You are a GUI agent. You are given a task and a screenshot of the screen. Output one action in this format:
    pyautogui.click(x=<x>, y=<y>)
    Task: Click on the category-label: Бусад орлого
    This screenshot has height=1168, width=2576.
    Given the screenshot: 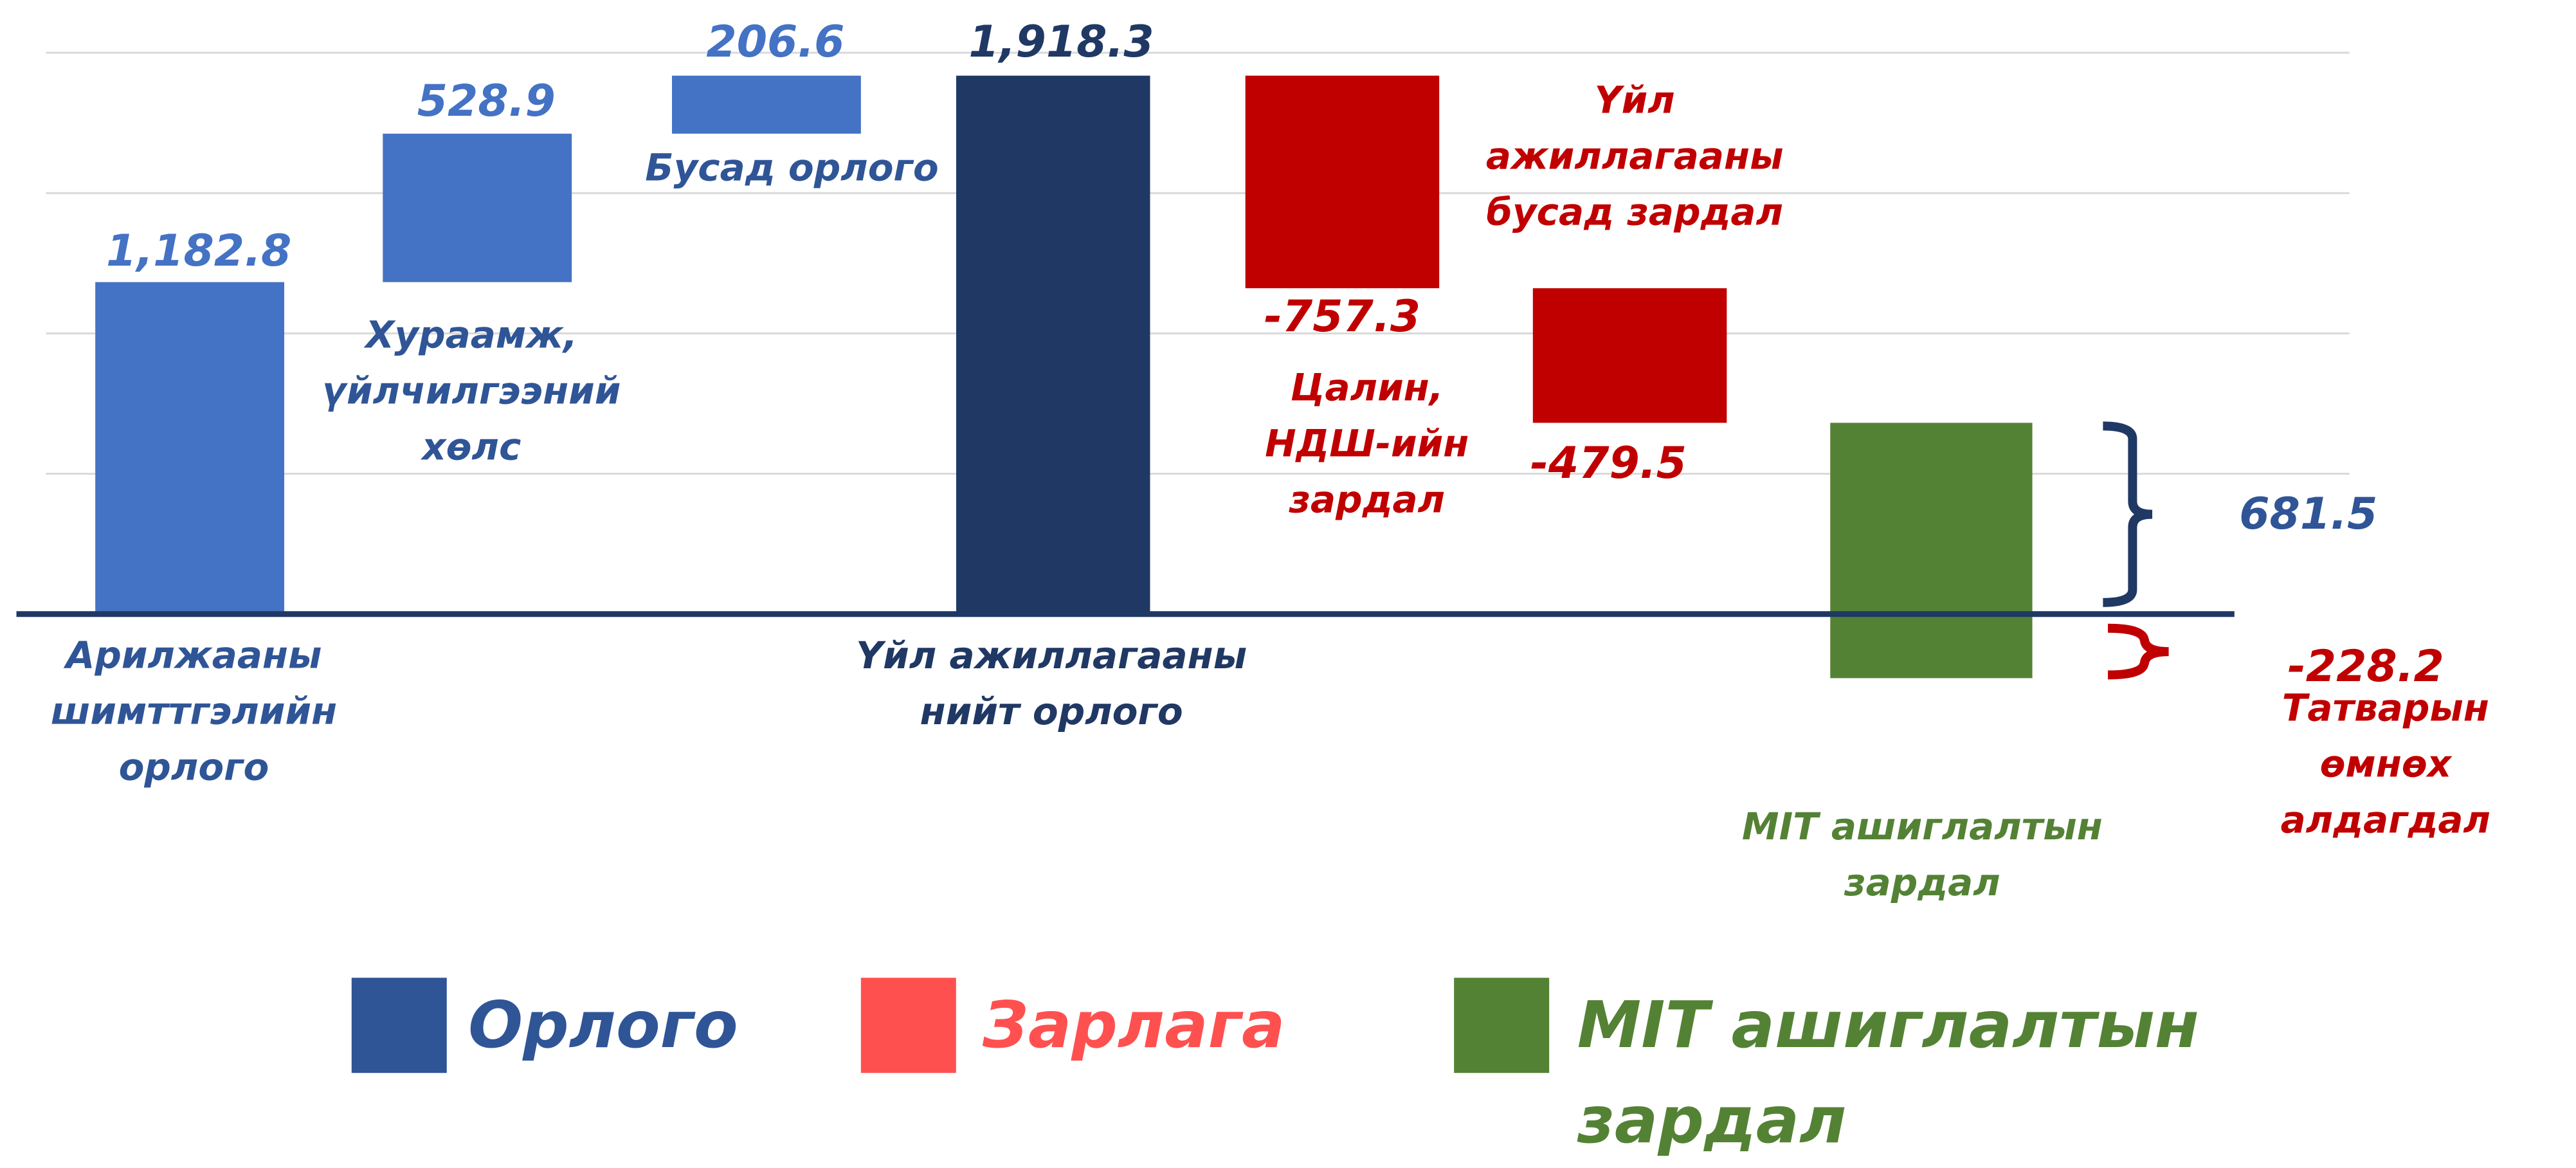 What is the action you would take?
    pyautogui.click(x=792, y=168)
    